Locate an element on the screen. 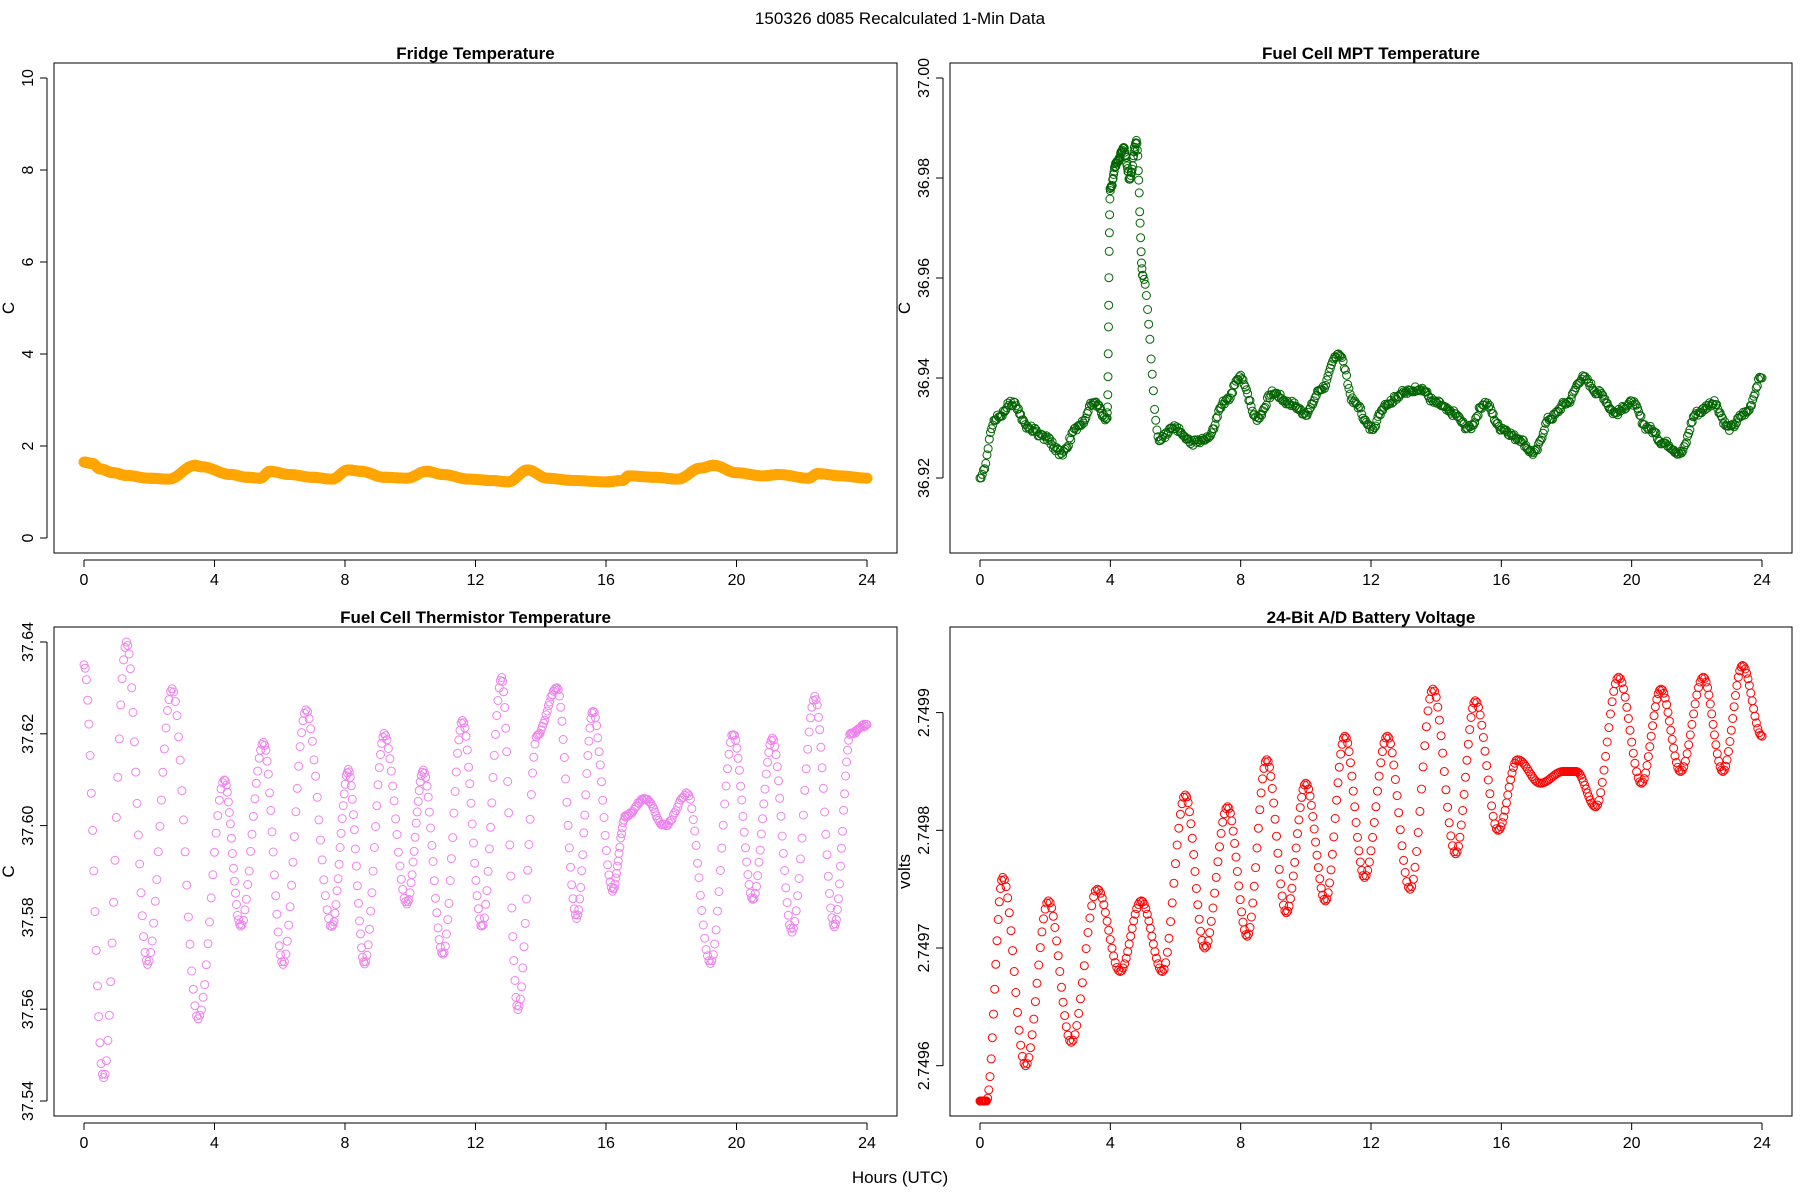 The height and width of the screenshot is (1200, 1800). x-tick-label: 16 is located at coordinates (1501, 1143).